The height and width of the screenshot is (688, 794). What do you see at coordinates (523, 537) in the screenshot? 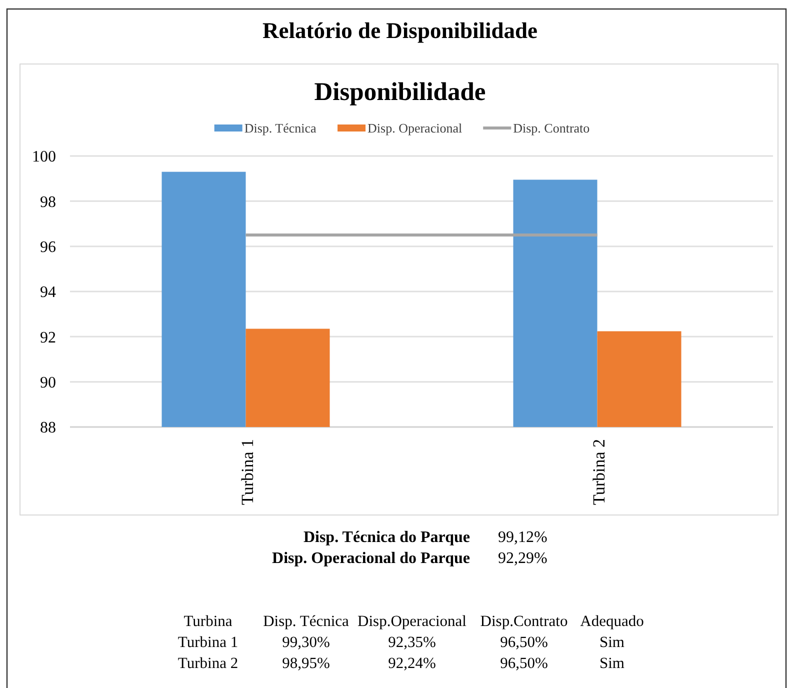
I see `text: 99,12%` at bounding box center [523, 537].